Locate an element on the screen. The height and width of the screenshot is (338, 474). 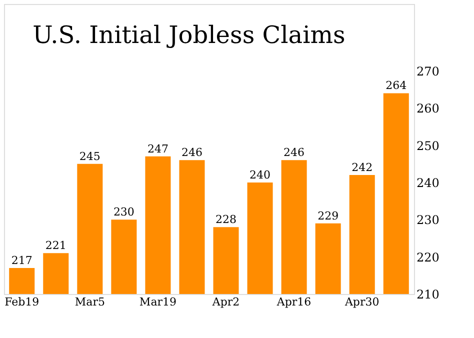
y-tick-label: 240 is located at coordinates (428, 183).